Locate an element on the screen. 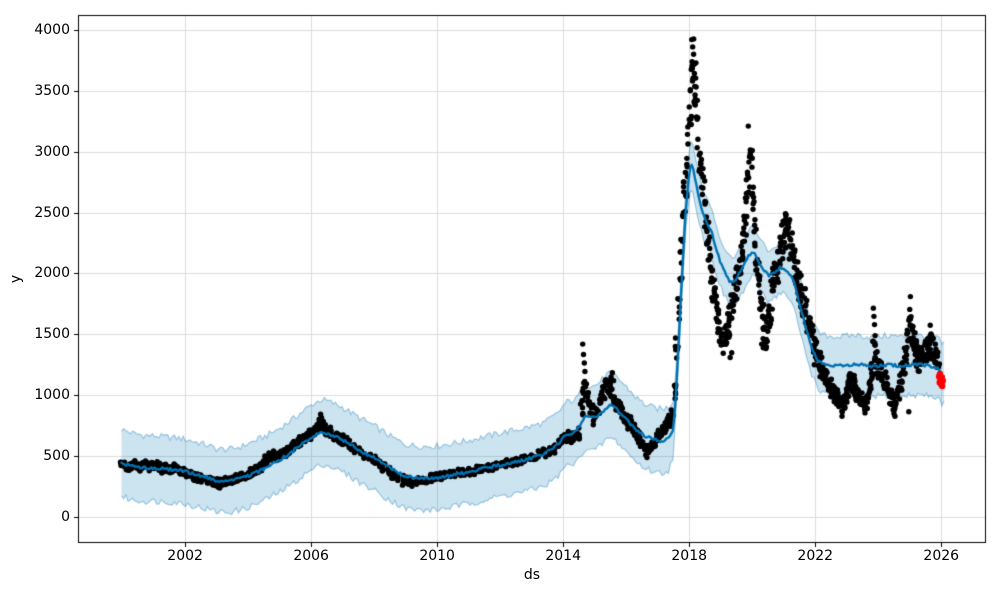 The height and width of the screenshot is (600, 1000). x-tick-label: 2002 is located at coordinates (185, 556).